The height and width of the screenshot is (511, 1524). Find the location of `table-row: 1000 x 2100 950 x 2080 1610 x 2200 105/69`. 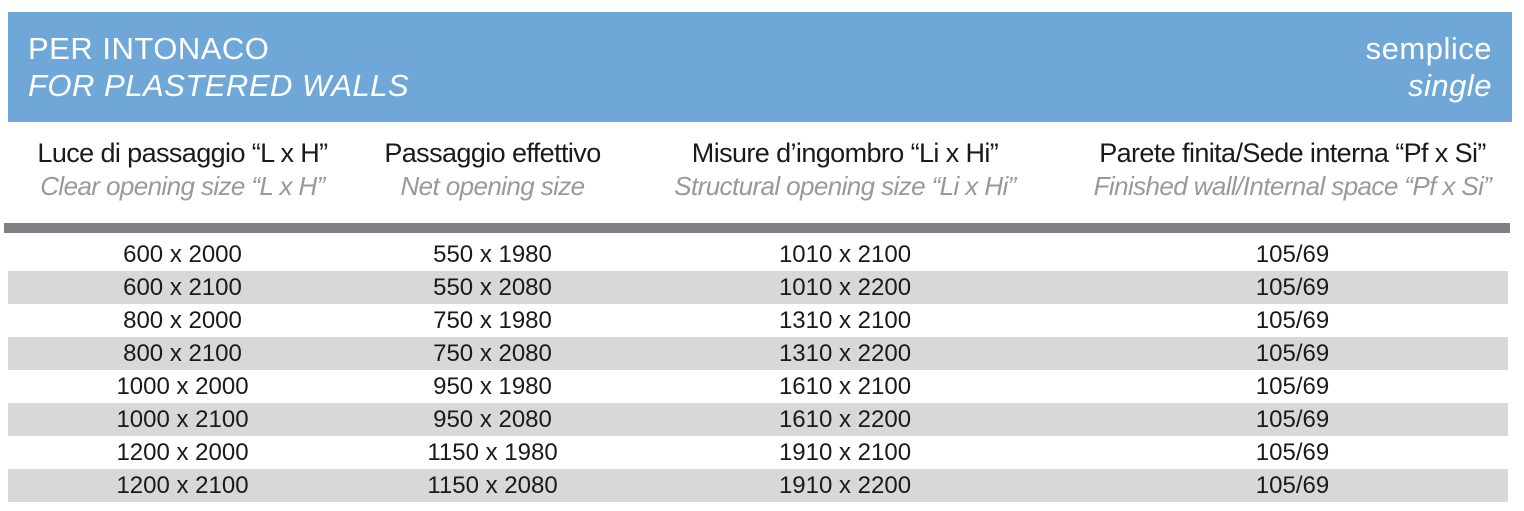

table-row: 1000 x 2100 950 x 2080 1610 x 2200 105/69 is located at coordinates (762, 419).